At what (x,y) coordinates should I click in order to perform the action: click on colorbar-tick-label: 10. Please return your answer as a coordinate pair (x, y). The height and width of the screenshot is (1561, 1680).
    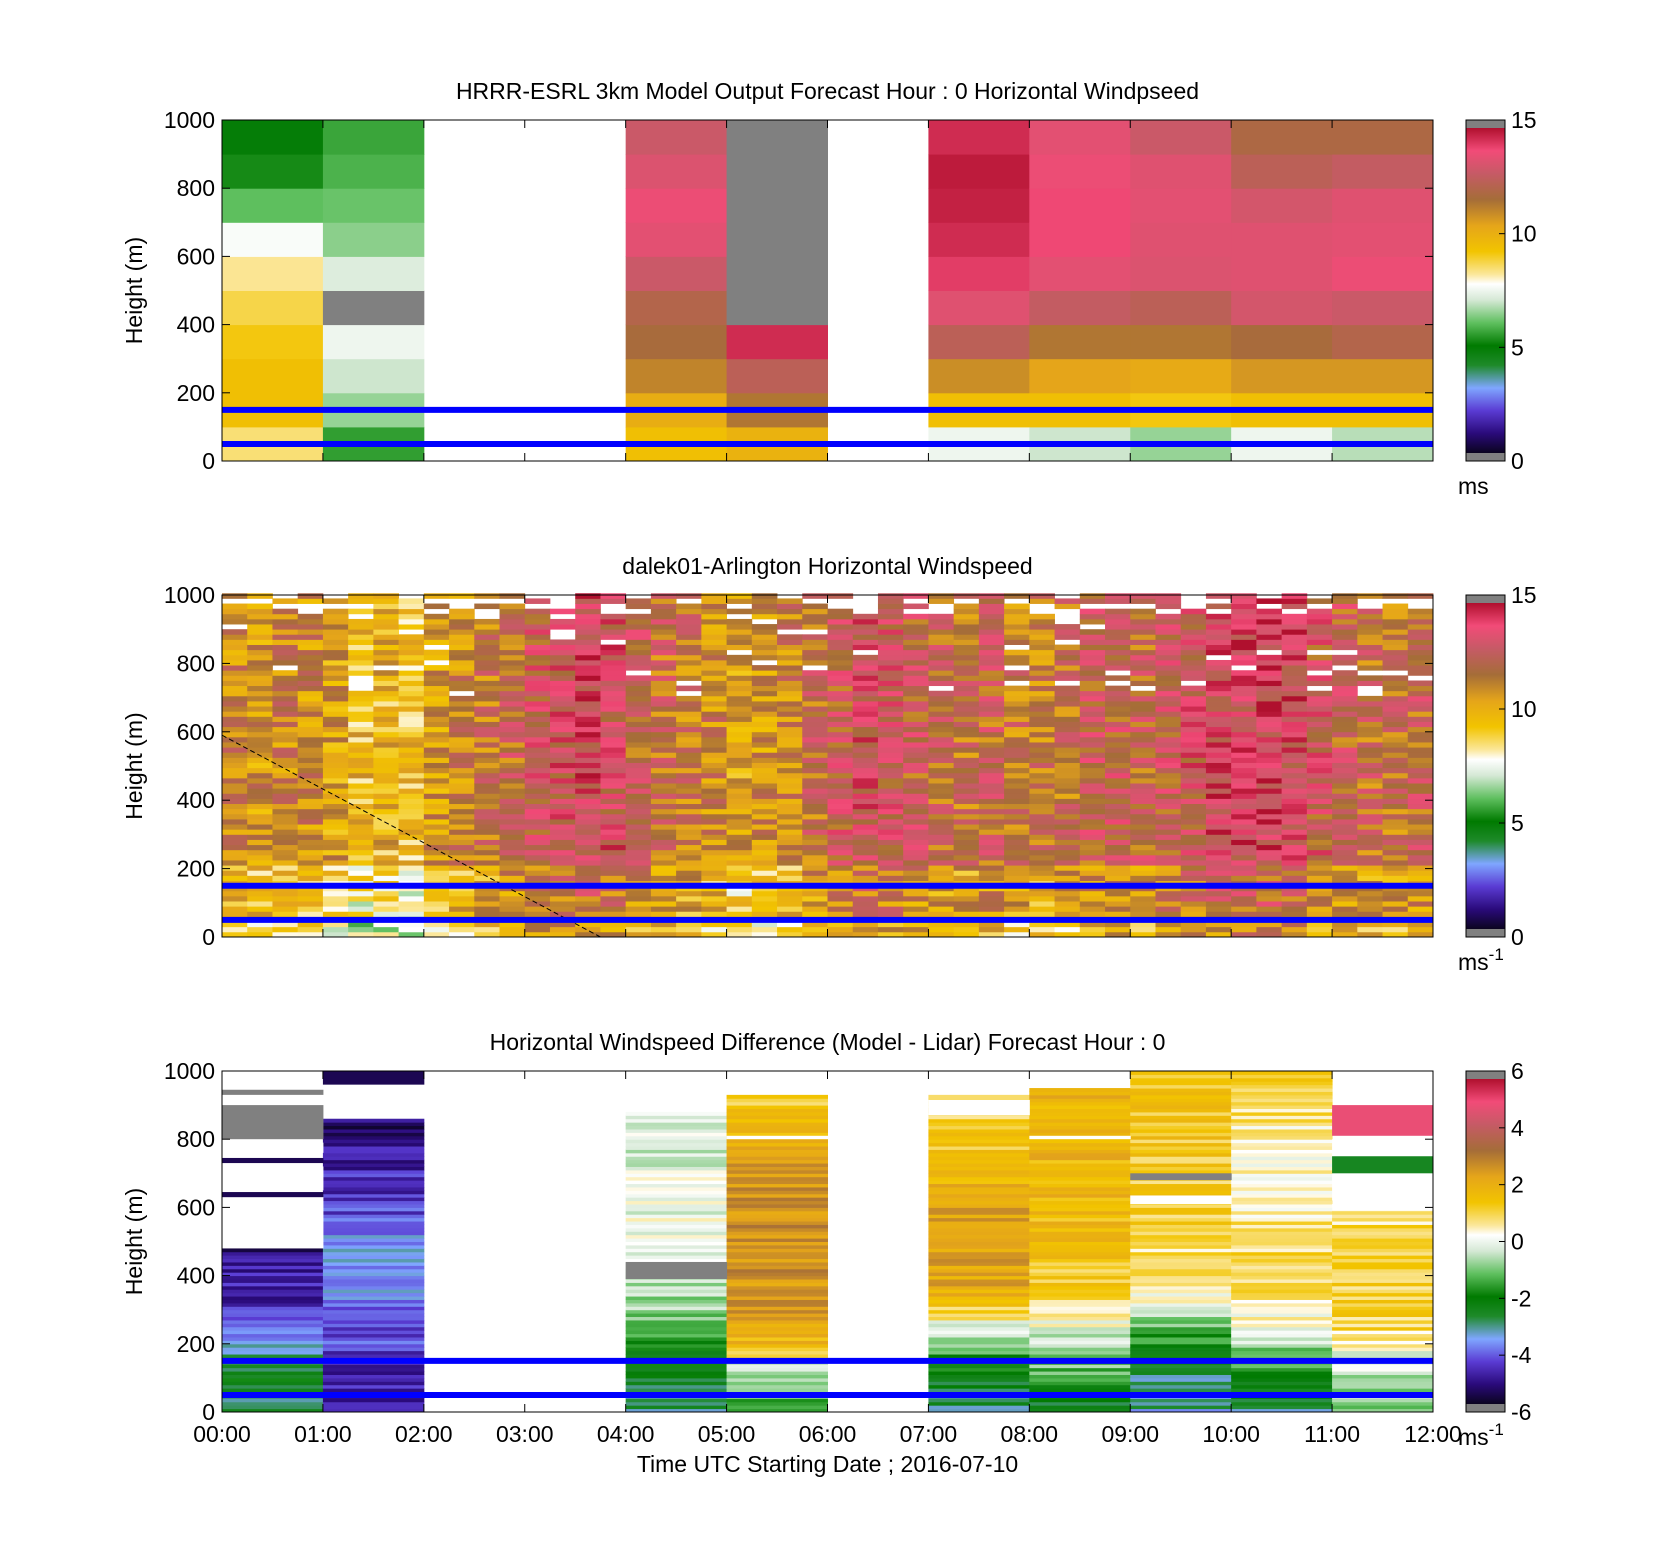
    Looking at the image, I should click on (1524, 234).